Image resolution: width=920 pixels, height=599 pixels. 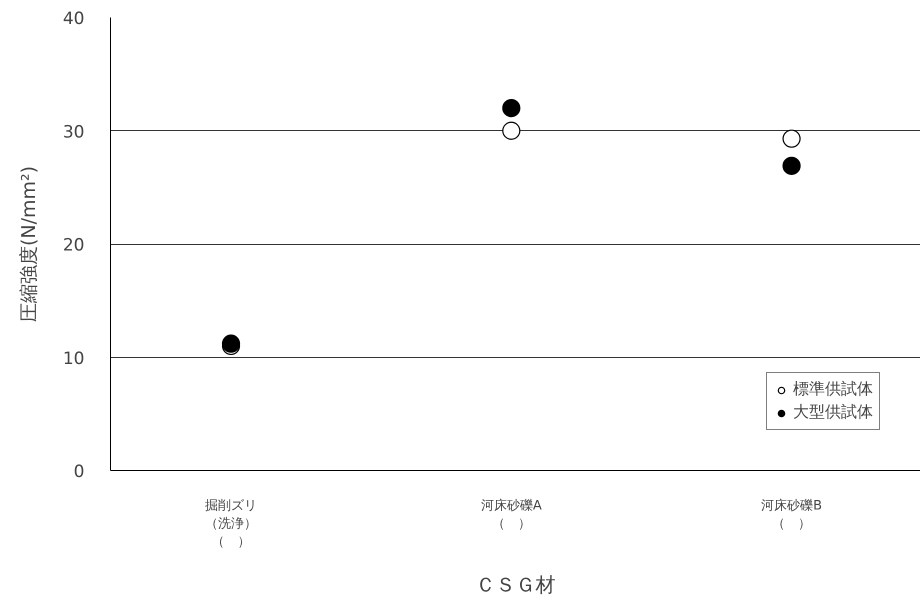 What do you see at coordinates (73, 358) in the screenshot?
I see `y-tick-label: 10` at bounding box center [73, 358].